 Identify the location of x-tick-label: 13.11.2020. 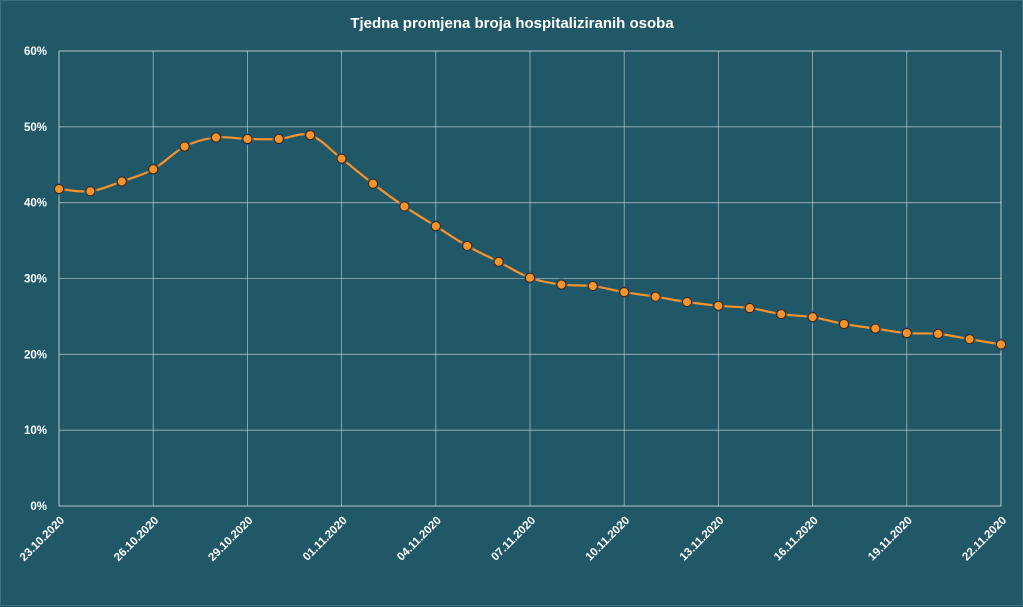
(702, 539).